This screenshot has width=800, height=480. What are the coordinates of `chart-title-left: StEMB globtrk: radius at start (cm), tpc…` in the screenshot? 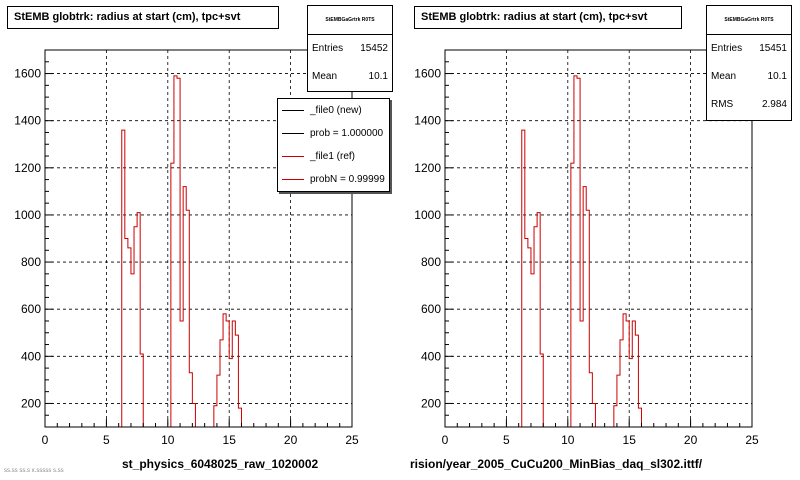 It's located at (143, 17).